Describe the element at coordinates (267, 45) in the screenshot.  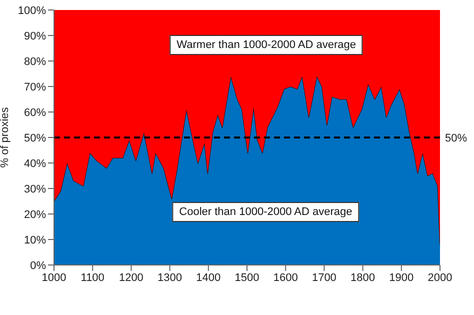
I see `series-label: Warmer than 1000-2000 AD average` at that location.